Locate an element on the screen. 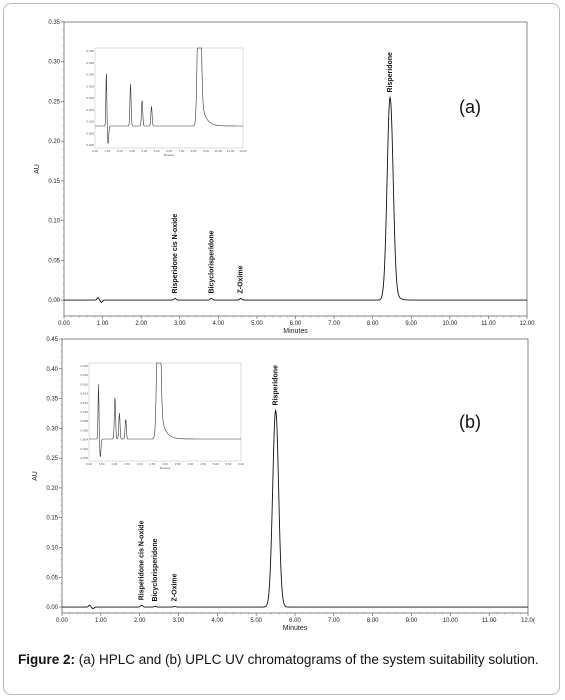 The image size is (565, 700). y-tick-label: 0.40 is located at coordinates (52, 370).